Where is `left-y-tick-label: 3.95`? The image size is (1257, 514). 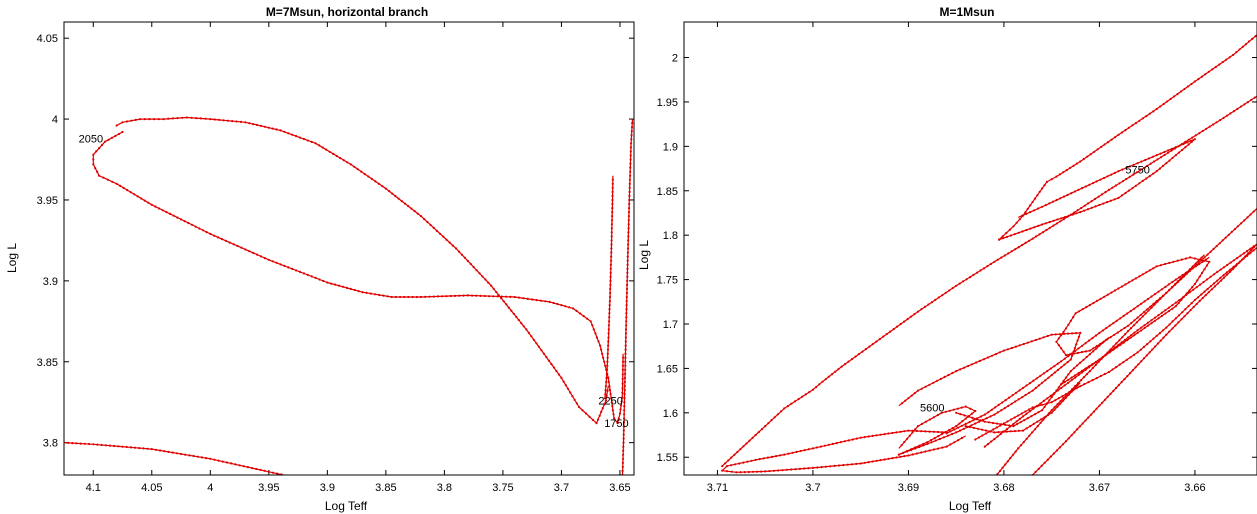 left-y-tick-label: 3.95 is located at coordinates (47, 201).